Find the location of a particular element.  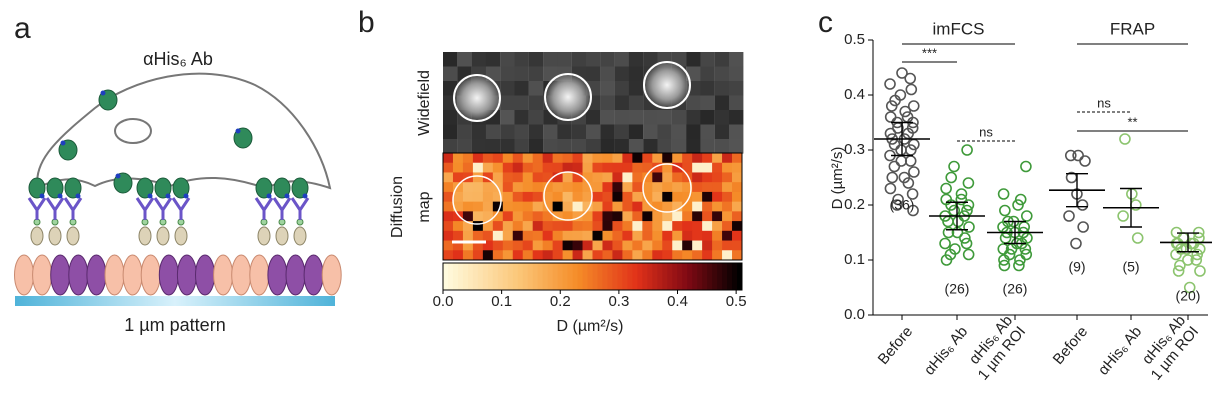

widefield-spot is located at coordinates (667, 85).